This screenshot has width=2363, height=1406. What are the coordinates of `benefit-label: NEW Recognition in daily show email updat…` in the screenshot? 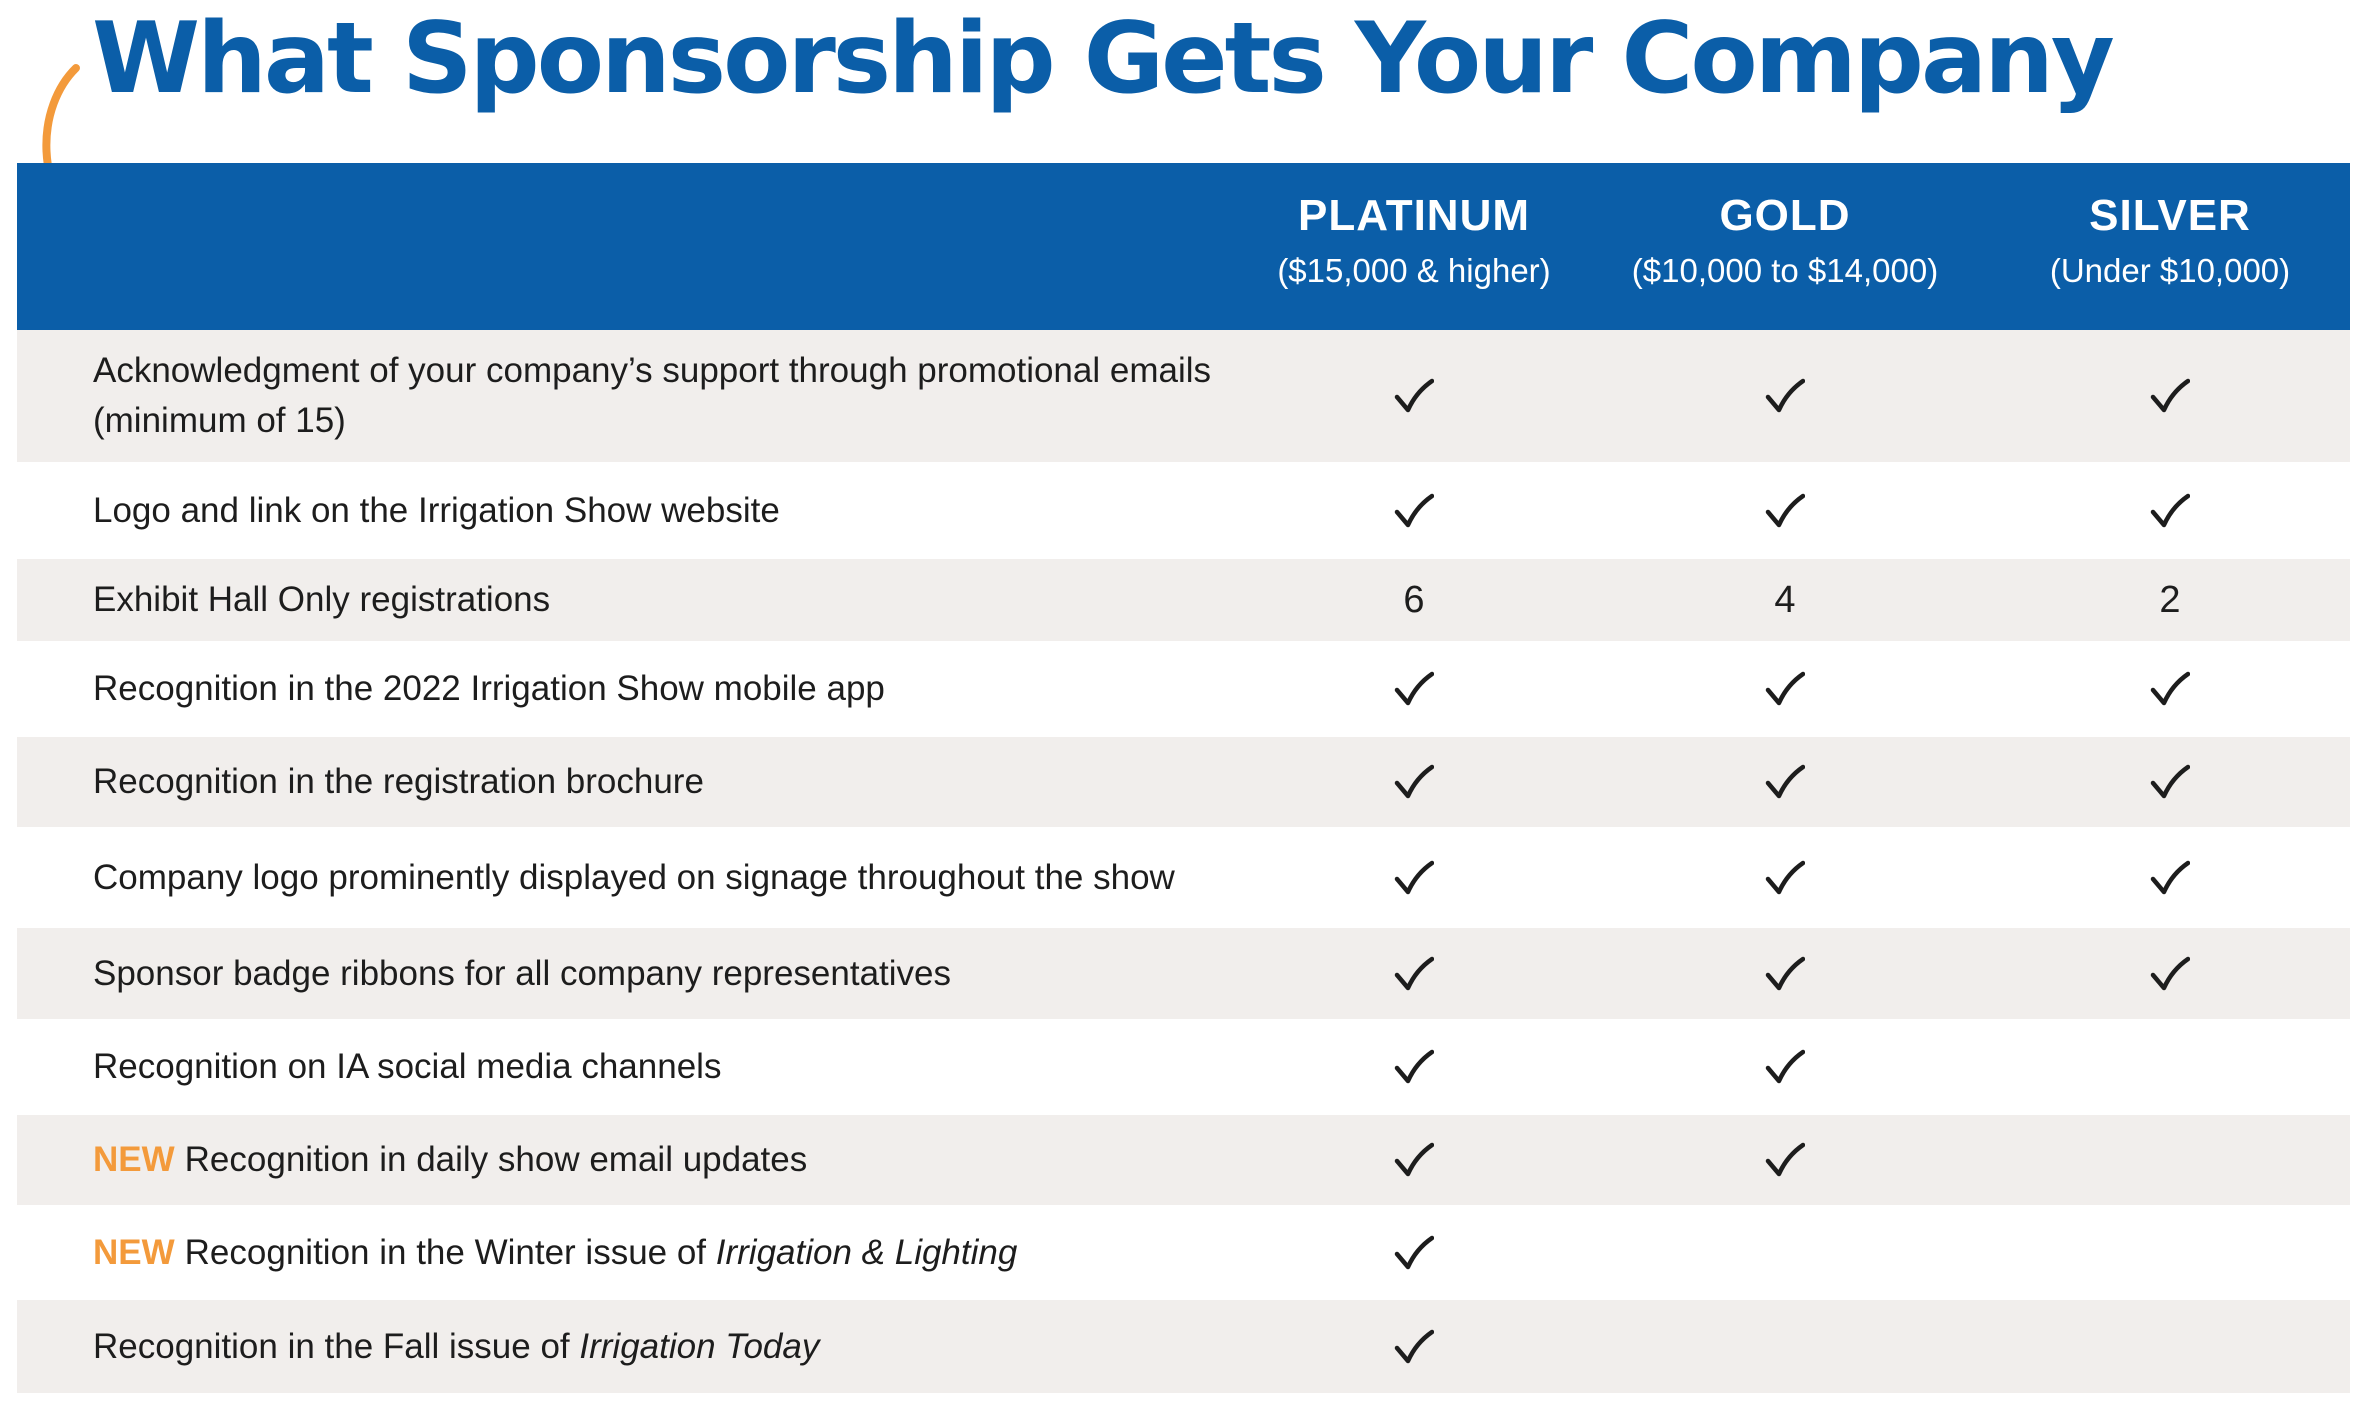 It's located at (663, 1160).